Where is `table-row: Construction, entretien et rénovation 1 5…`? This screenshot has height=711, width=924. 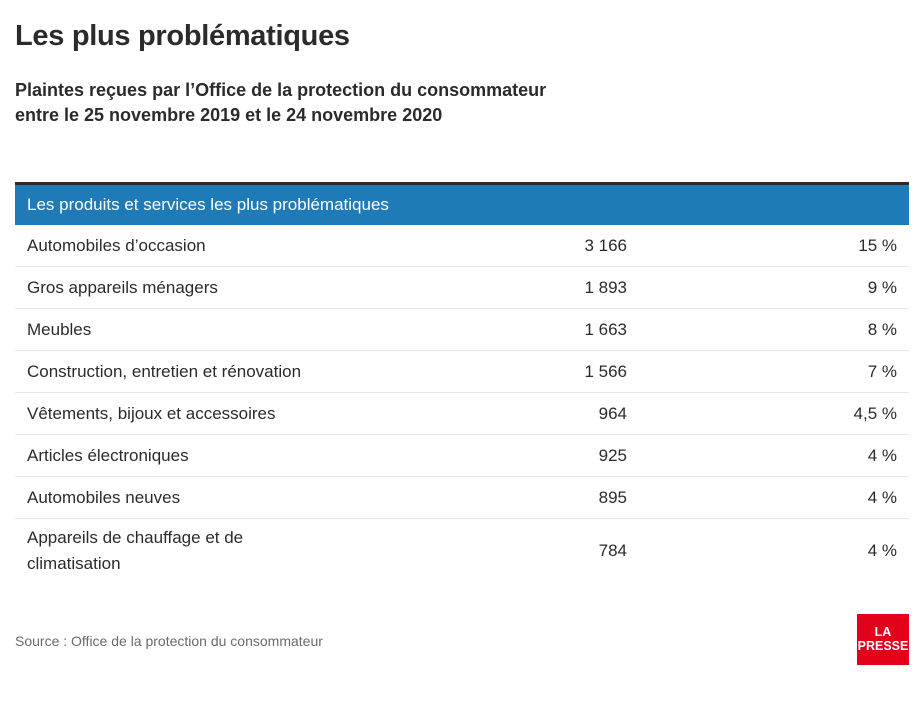 table-row: Construction, entretien et rénovation 1 5… is located at coordinates (462, 372).